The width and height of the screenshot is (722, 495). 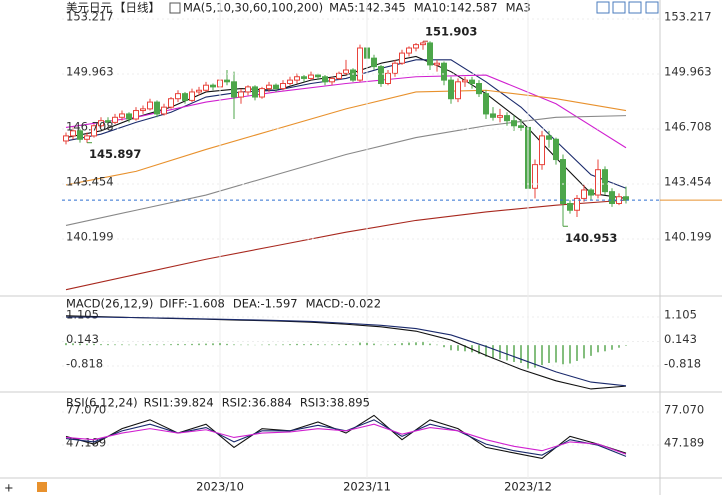 I want to click on panel-title: RSI(6,12,24), so click(x=102, y=403).